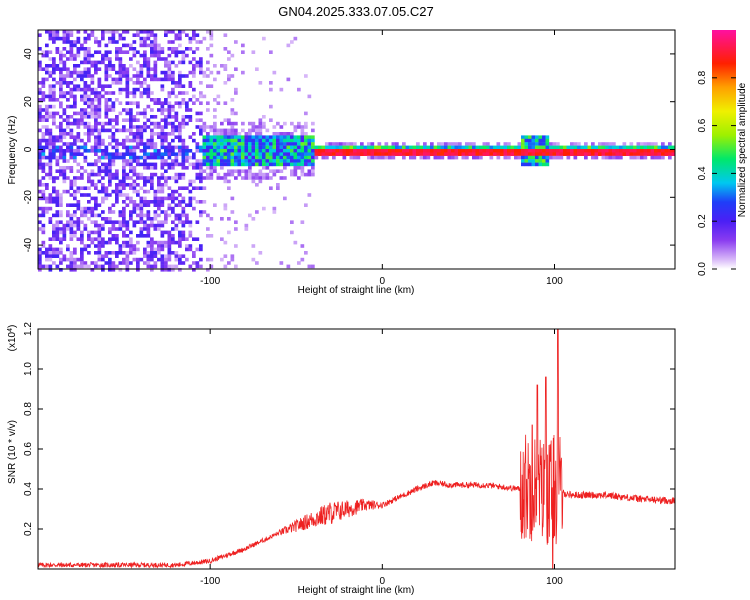 Image resolution: width=750 pixels, height=600 pixels. I want to click on spectrogram-cell-2017, so click(232, 256).